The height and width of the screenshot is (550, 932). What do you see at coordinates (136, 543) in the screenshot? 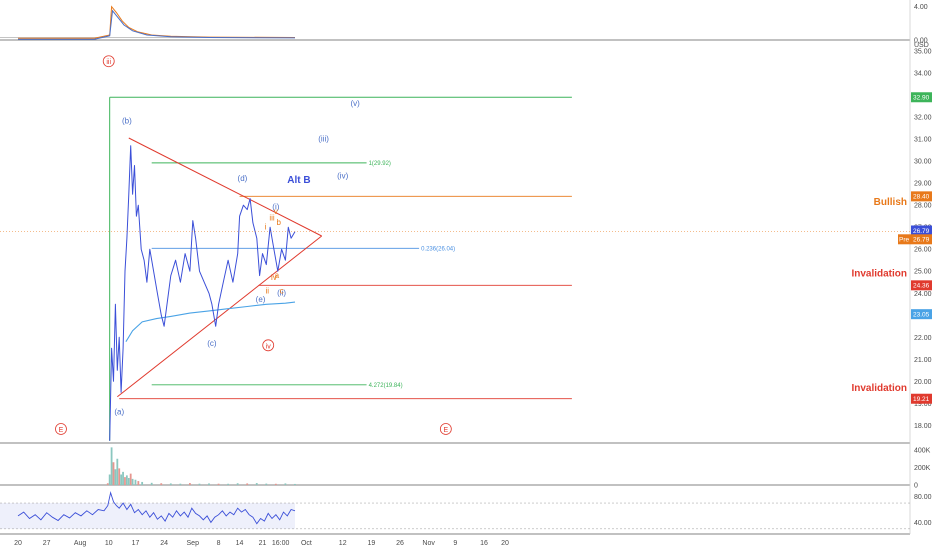
I see `x-tick-label: 17` at bounding box center [136, 543].